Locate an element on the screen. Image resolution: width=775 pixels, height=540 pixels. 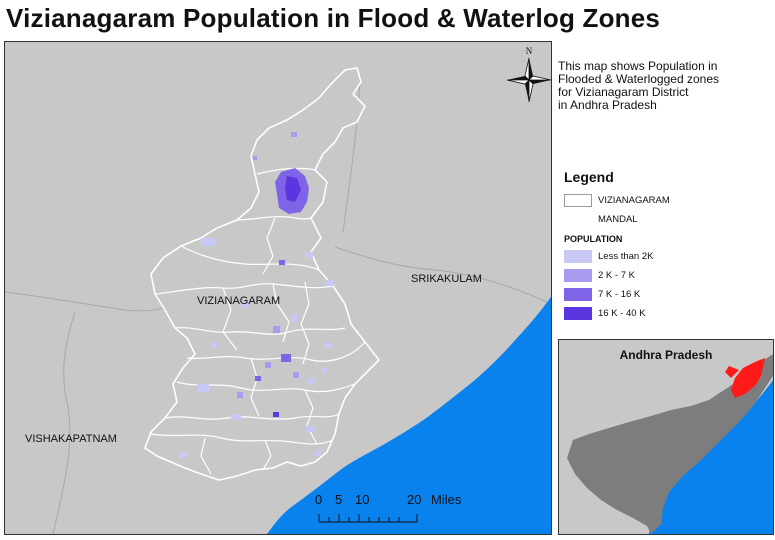
description-line: in Andhra Pradesh is located at coordinates (607, 105).